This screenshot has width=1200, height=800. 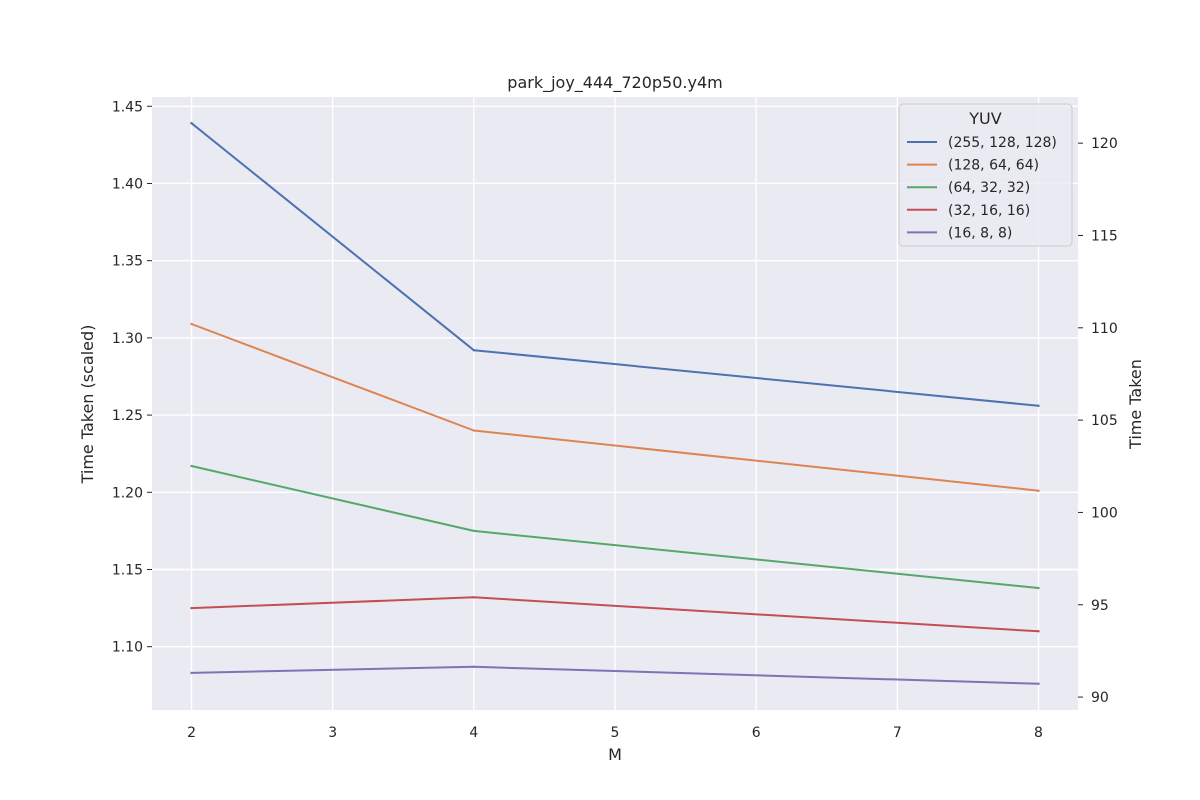 I want to click on chart-title: park_joy_444_720p50.y4m, so click(x=614, y=83).